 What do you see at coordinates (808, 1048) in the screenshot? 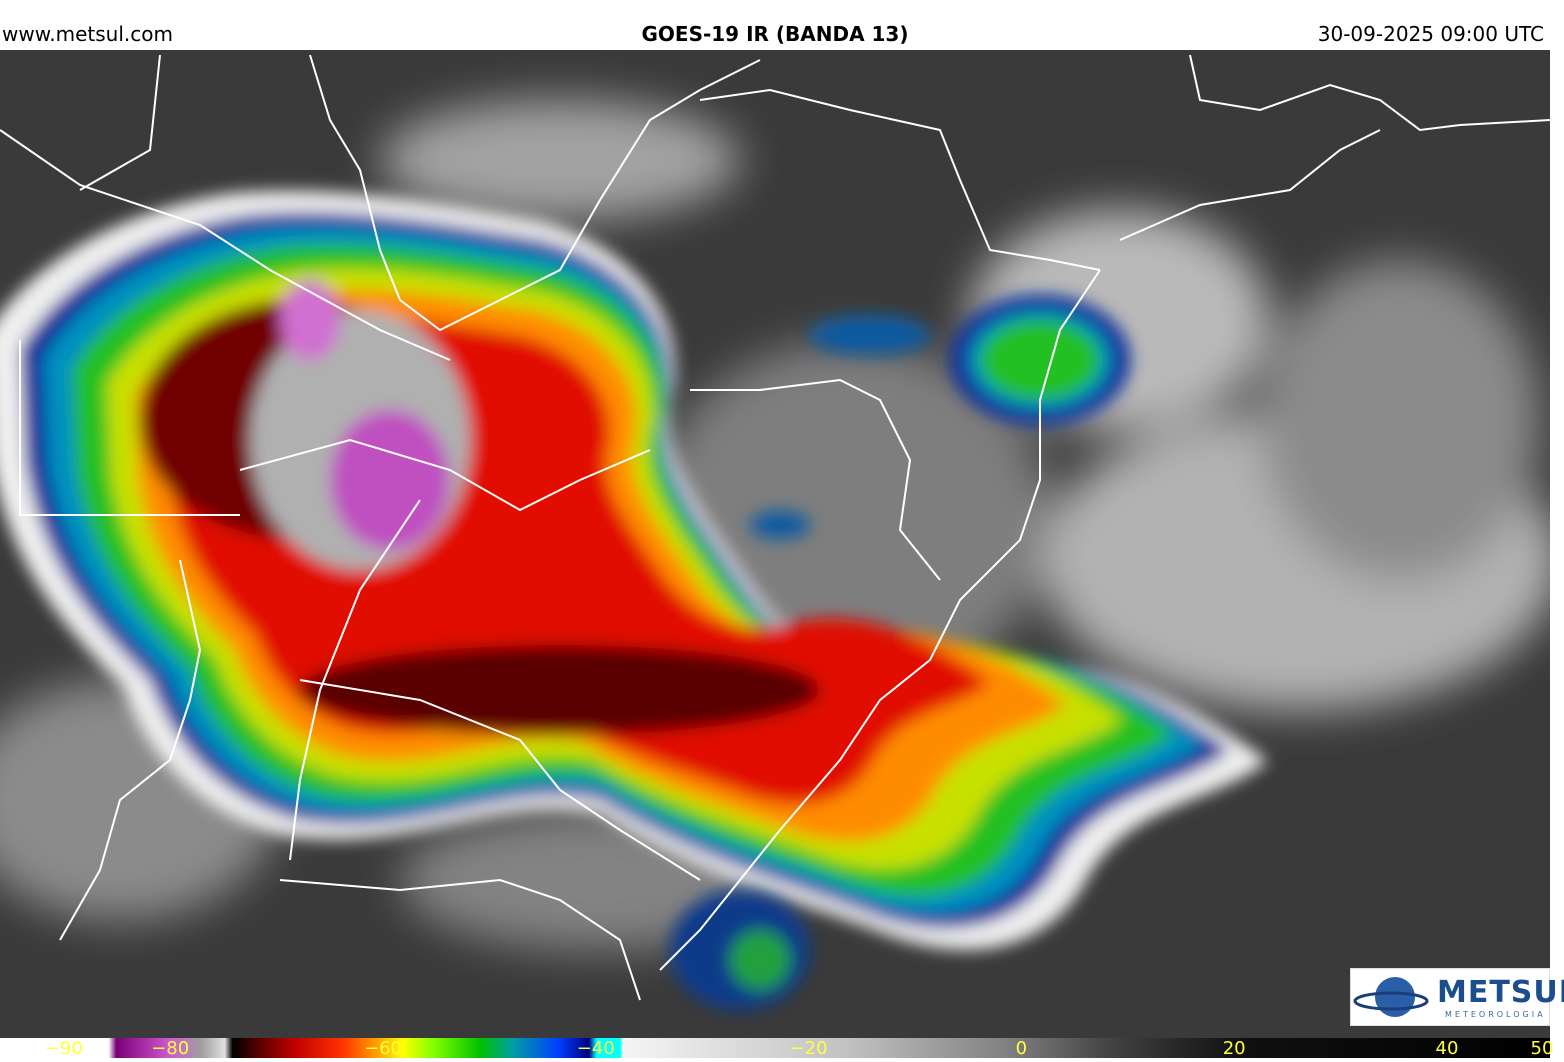
I see `colorbar-tick-label: −20` at bounding box center [808, 1048].